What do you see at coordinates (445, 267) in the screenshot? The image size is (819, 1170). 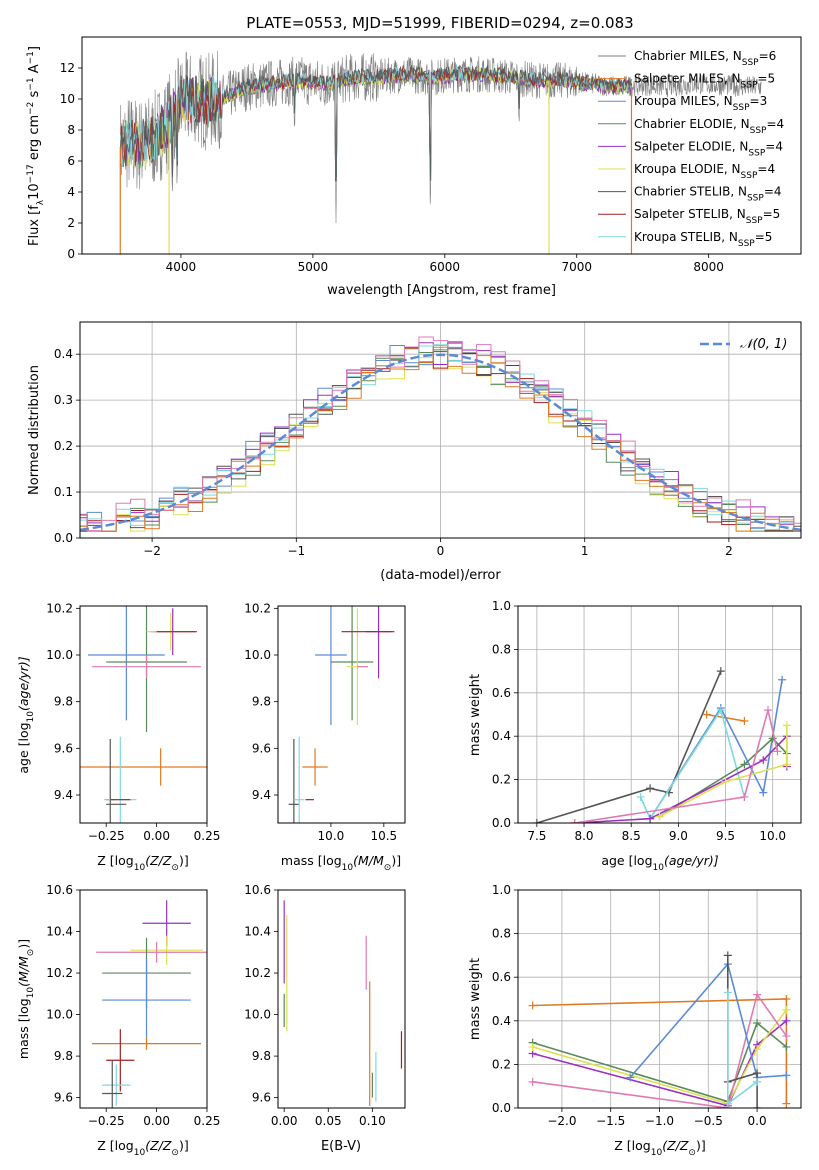 I see `x-tick-label: 6000` at bounding box center [445, 267].